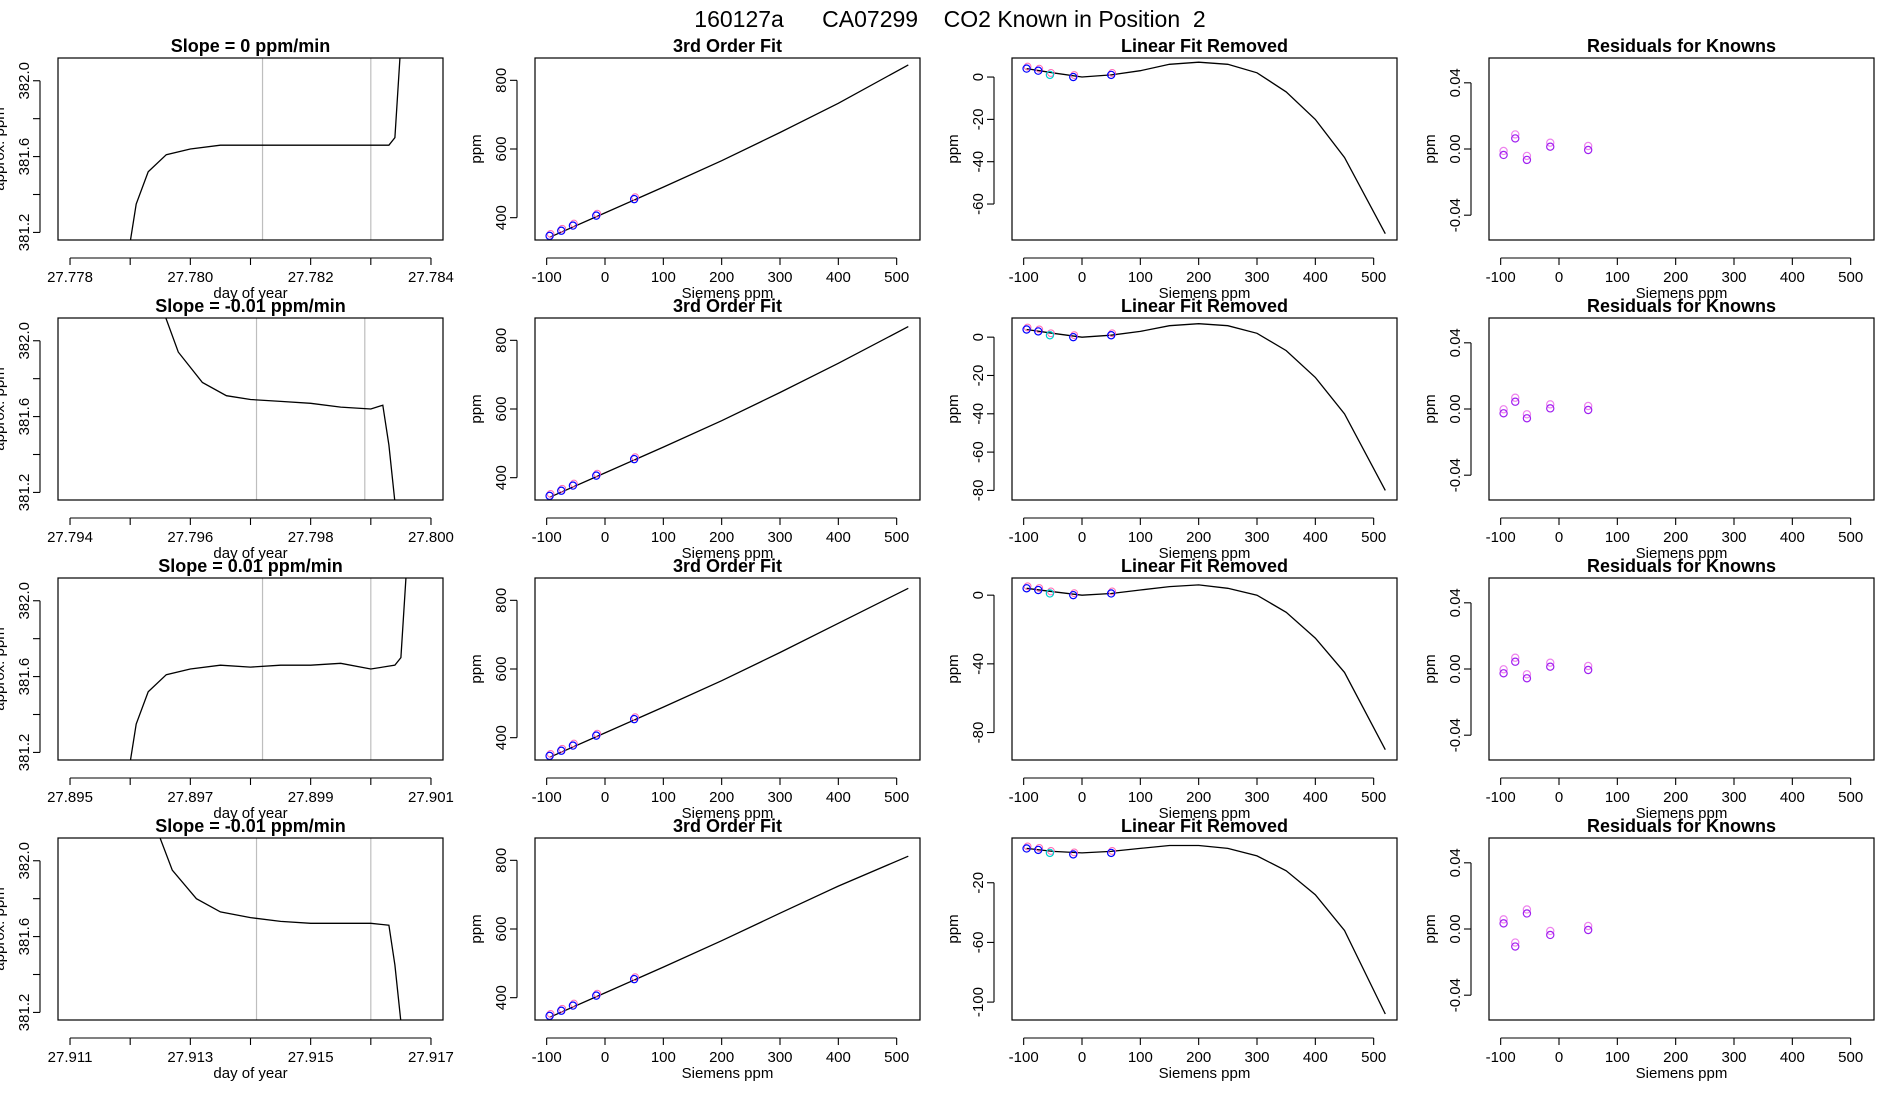 The image size is (1900, 1100). Describe the element at coordinates (978, 376) in the screenshot. I see `y-tick-label: -20` at that location.